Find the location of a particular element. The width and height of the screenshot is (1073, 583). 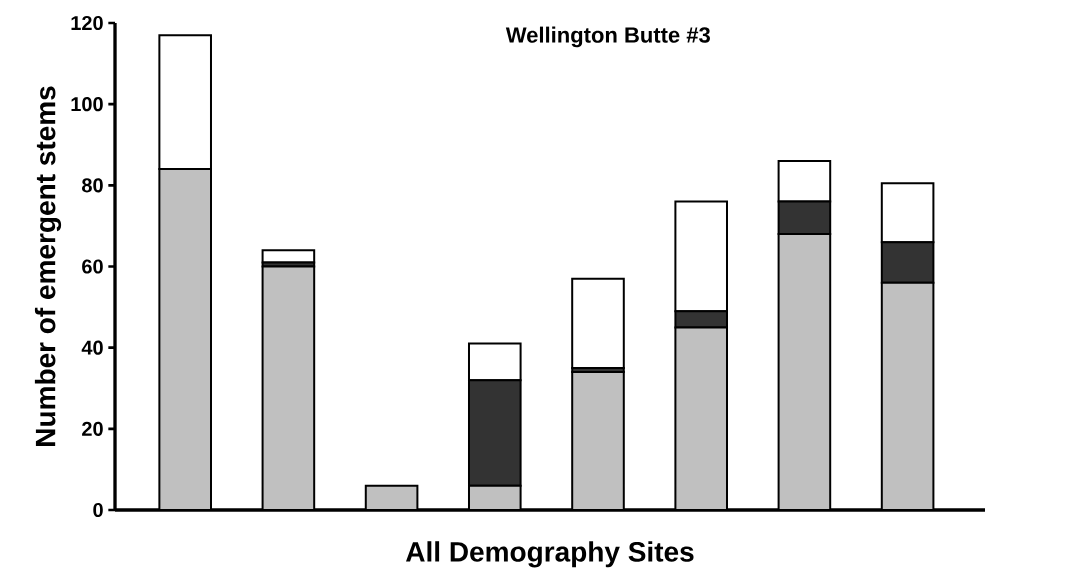

y-tick-label: 40 is located at coordinates (92, 347).